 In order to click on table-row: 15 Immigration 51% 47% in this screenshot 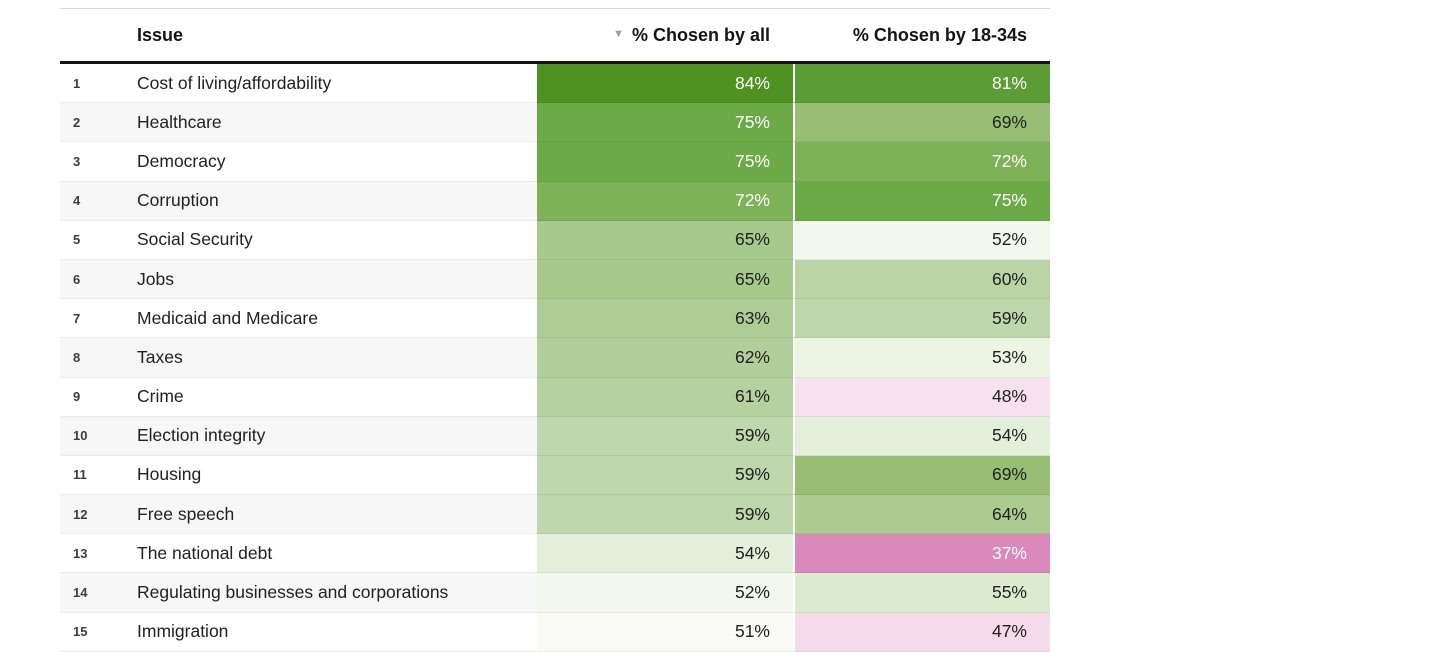, I will do `click(555, 632)`.